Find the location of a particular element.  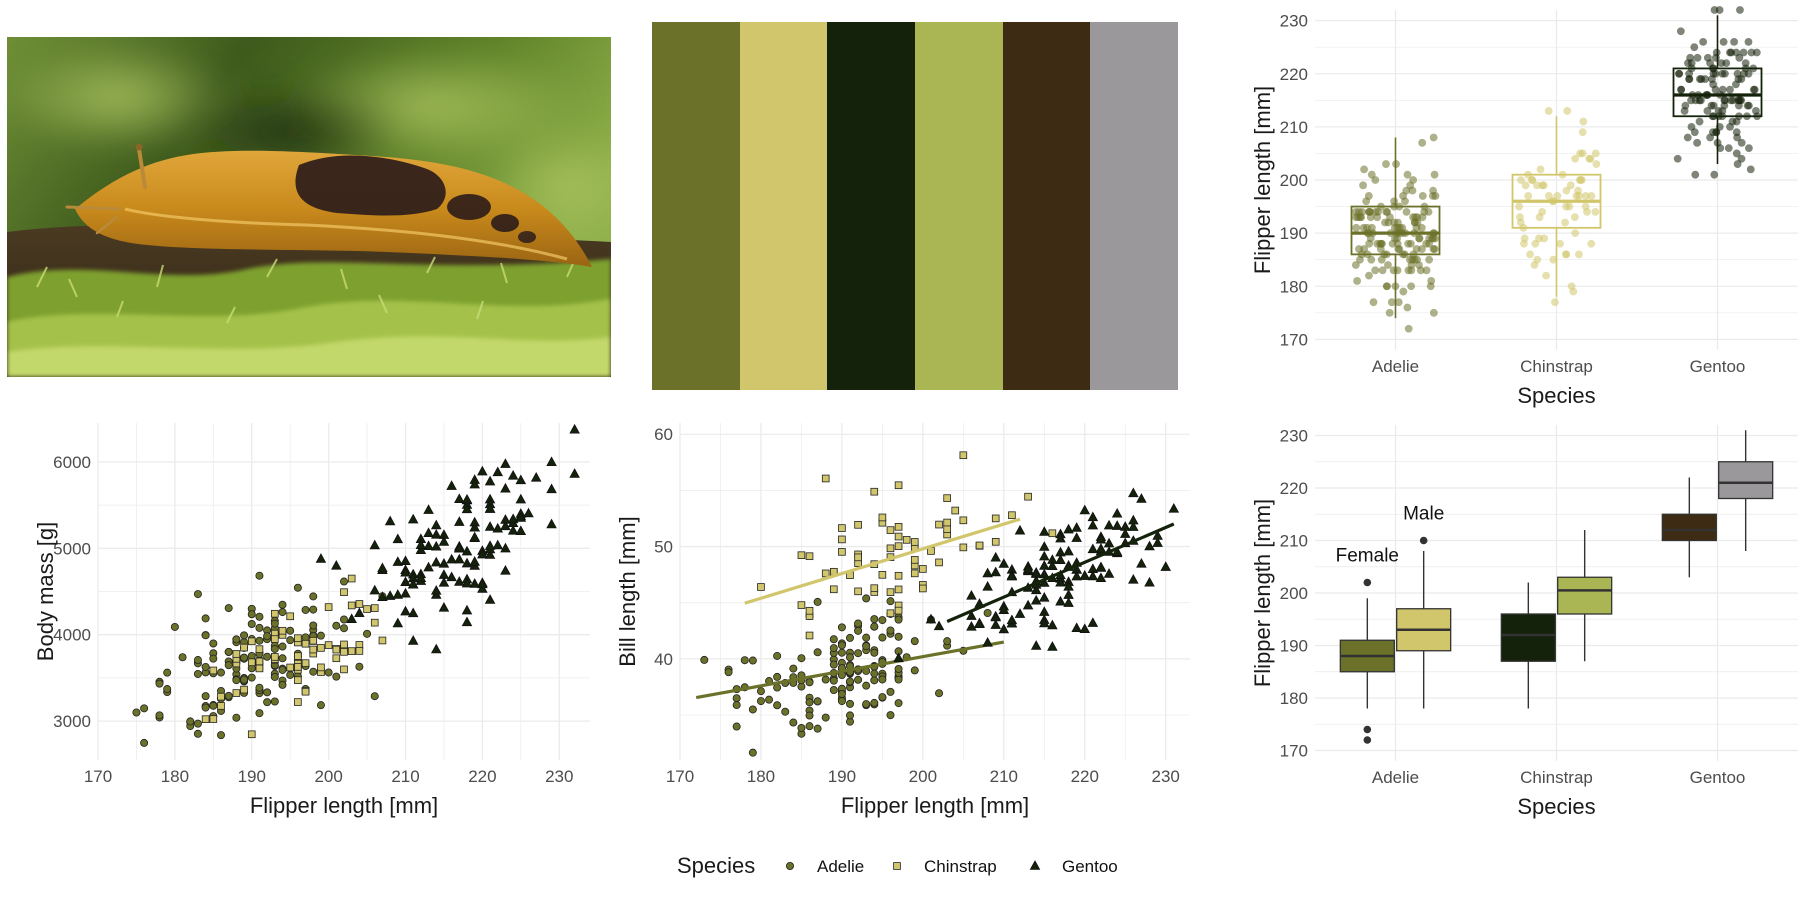

box-adelie-female is located at coordinates (1367, 661).